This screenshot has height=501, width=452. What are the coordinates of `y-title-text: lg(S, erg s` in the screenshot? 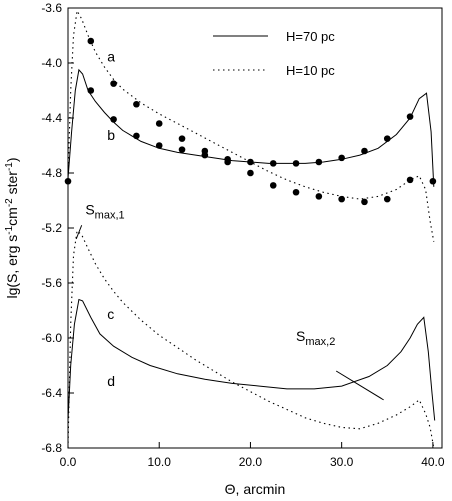 It's located at (12, 267).